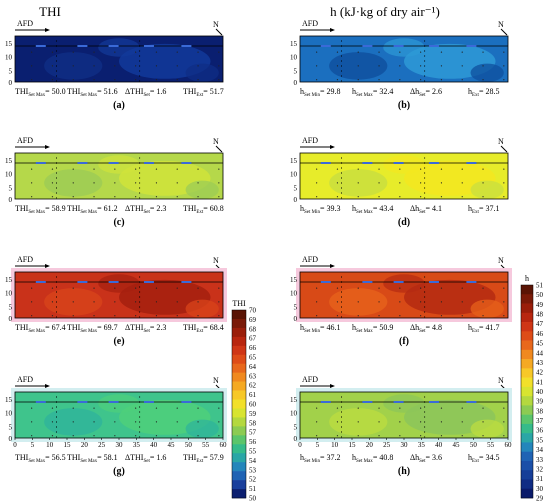  Describe the element at coordinates (540, 431) in the screenshot. I see `colorbar-label: 36` at that location.